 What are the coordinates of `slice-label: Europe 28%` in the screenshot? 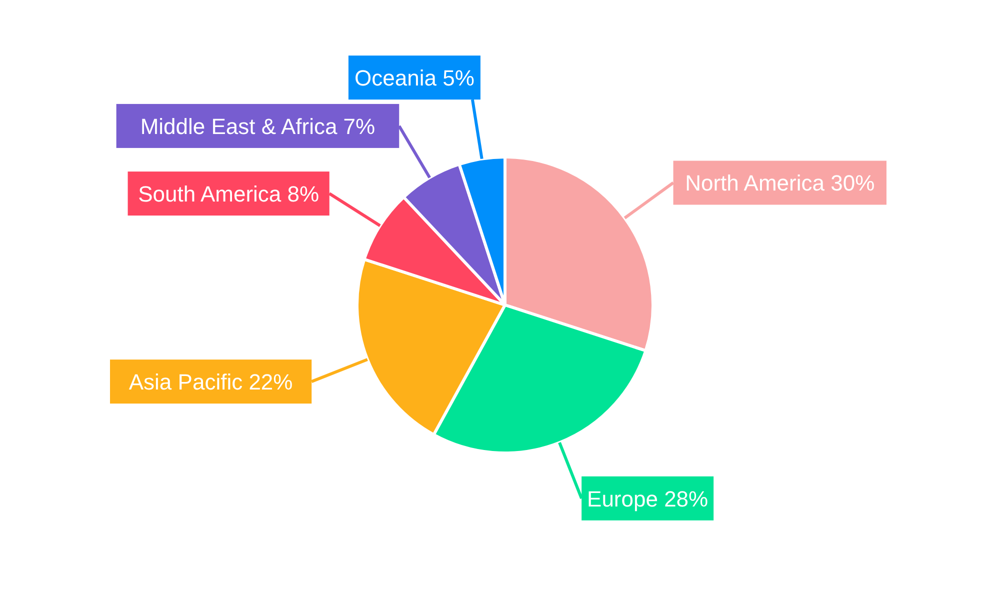 It's located at (647, 499).